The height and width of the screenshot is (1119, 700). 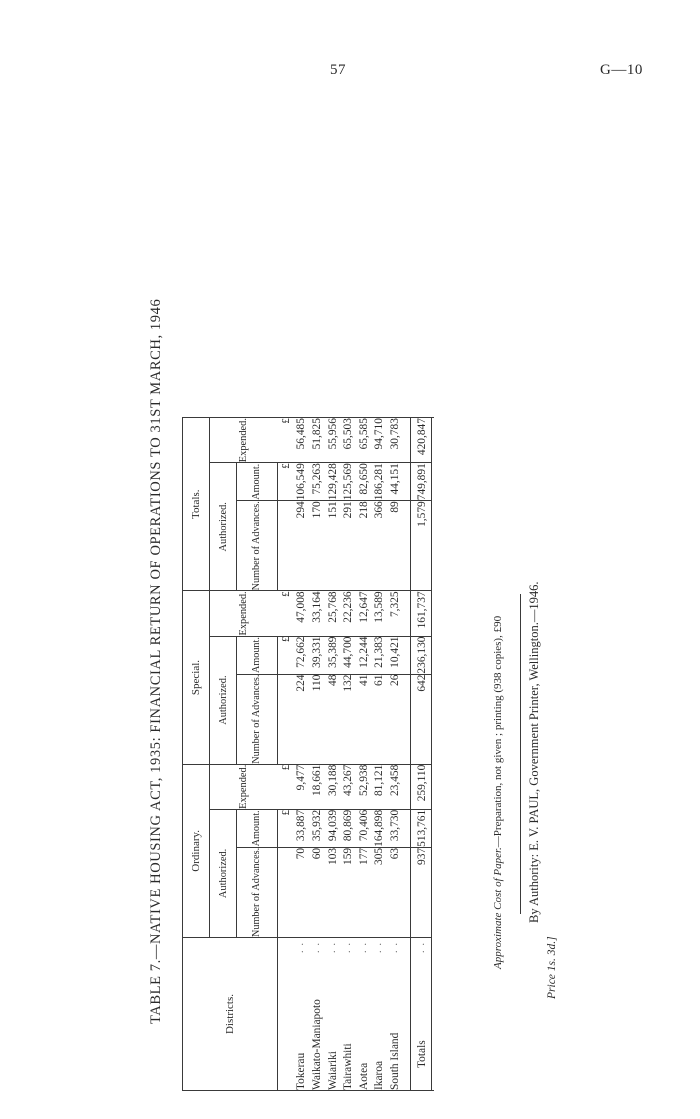 What do you see at coordinates (332, 440) in the screenshot?
I see `cell-total-expended: 55,956` at bounding box center [332, 440].